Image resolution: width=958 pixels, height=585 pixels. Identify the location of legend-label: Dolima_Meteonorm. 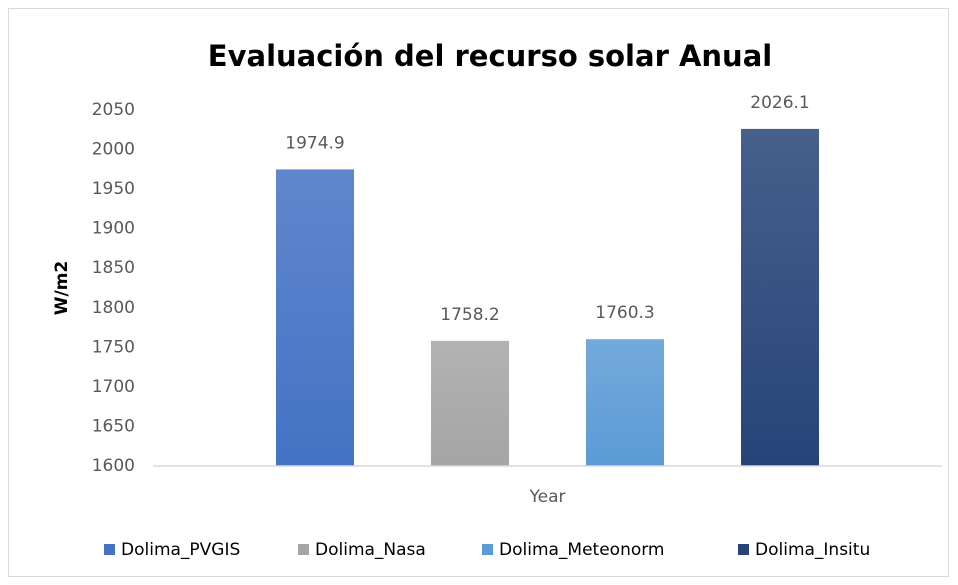
(582, 550).